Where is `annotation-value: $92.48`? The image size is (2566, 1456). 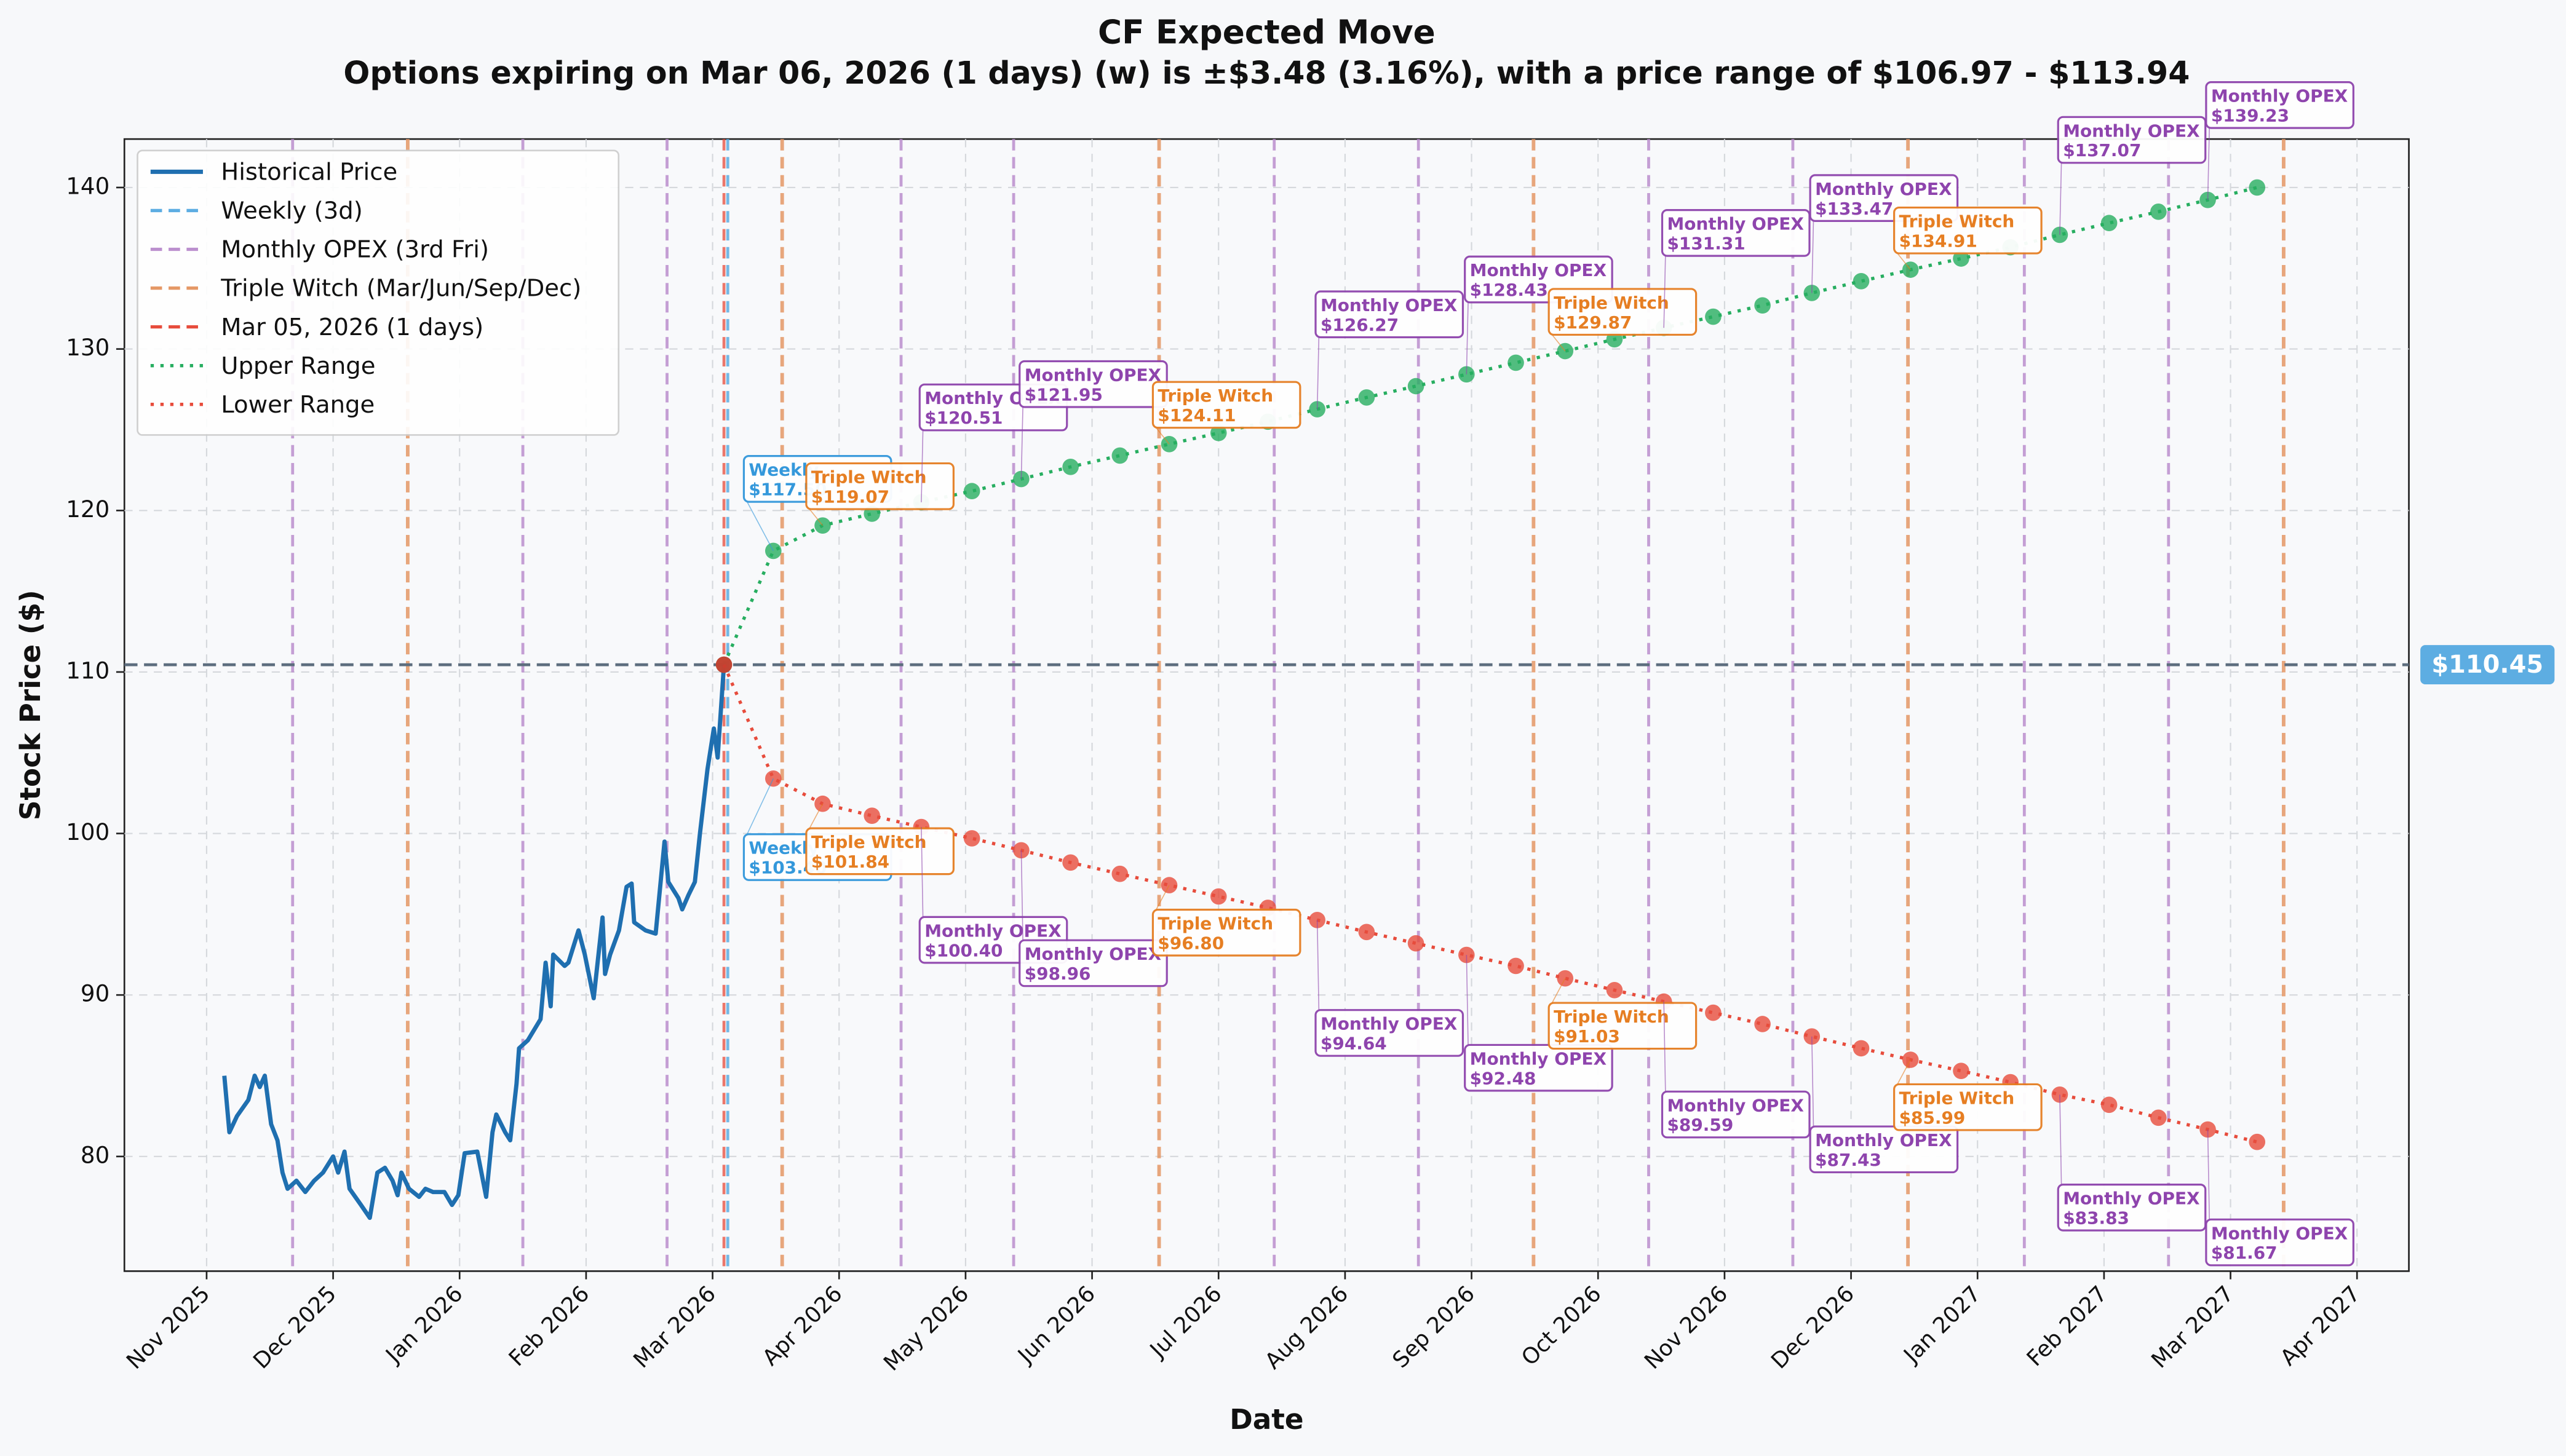
annotation-value: $92.48 is located at coordinates (1503, 1078).